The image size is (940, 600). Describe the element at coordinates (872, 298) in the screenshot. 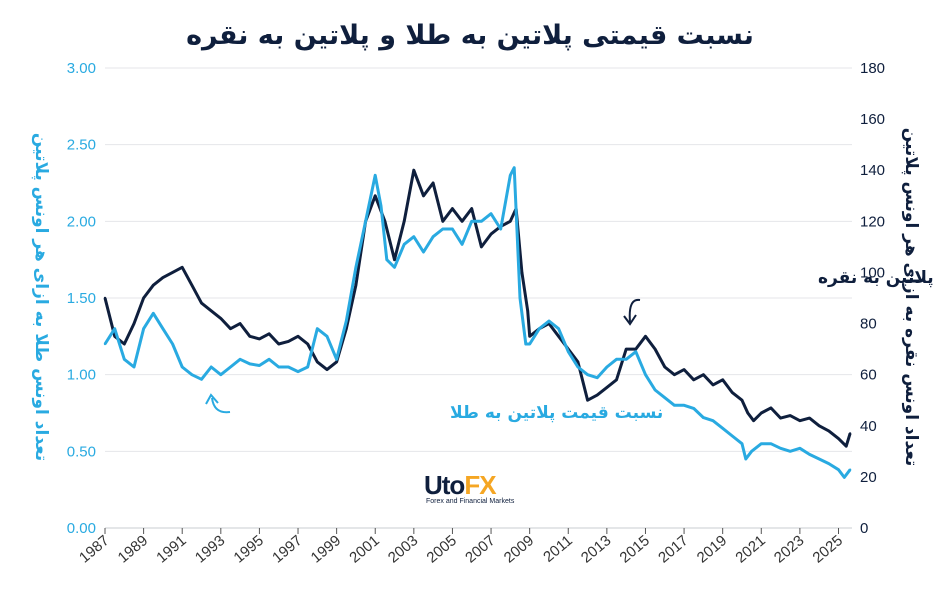

I see `right-axis-ticks: 0 20 40 60 80 100 120 140 160 180` at that location.